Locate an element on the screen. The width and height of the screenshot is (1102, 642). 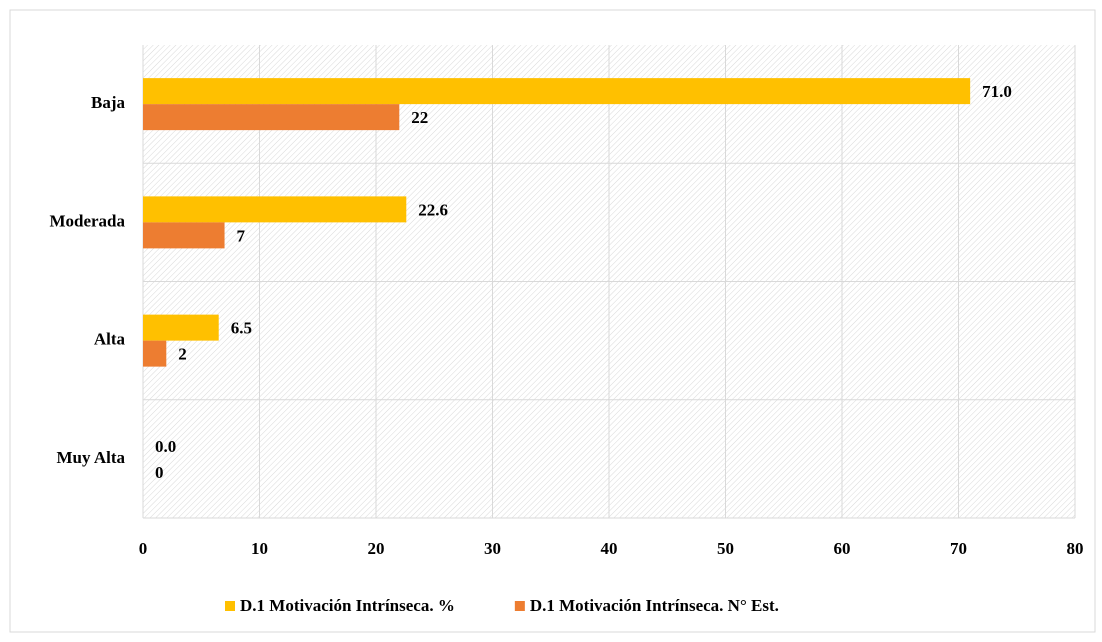
x-tick-label: 30 is located at coordinates (492, 548).